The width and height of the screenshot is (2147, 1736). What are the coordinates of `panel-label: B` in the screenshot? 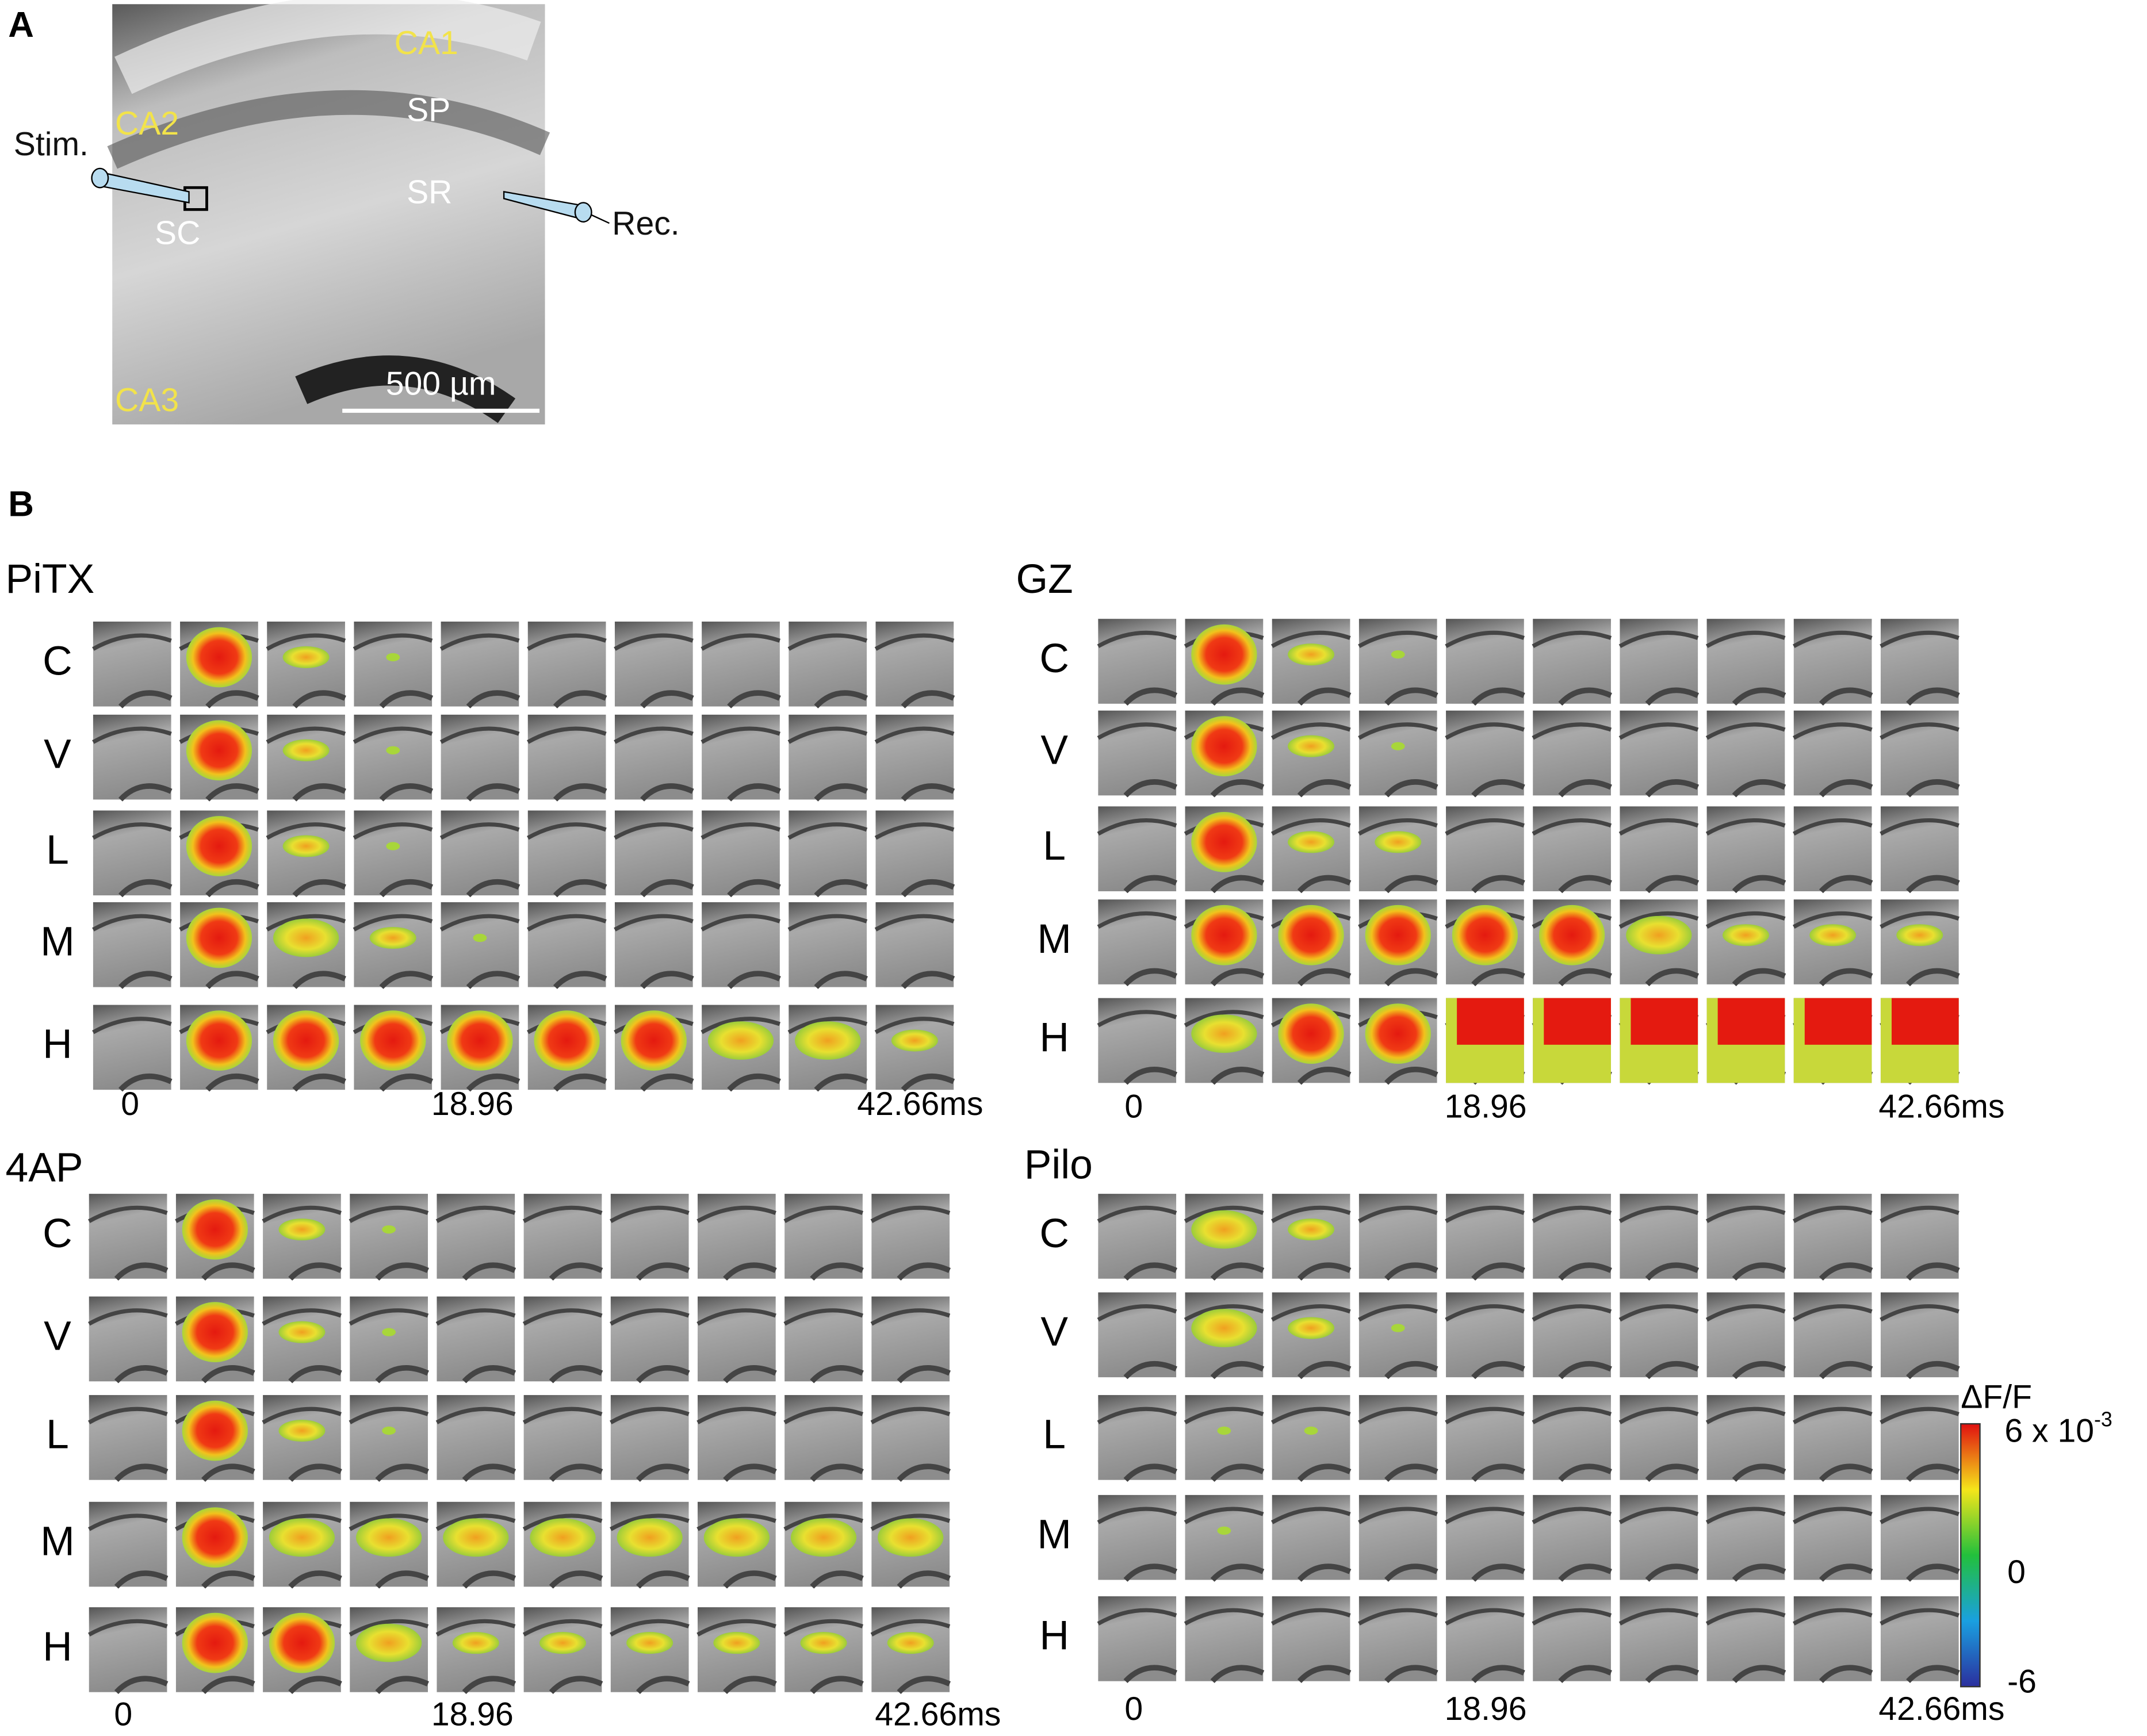 It's located at (21, 504).